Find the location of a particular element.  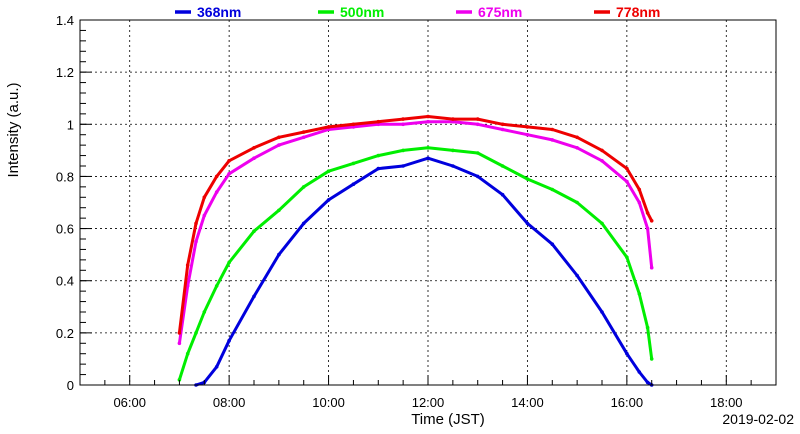

legend-label-675nm: 675nm is located at coordinates (500, 12).